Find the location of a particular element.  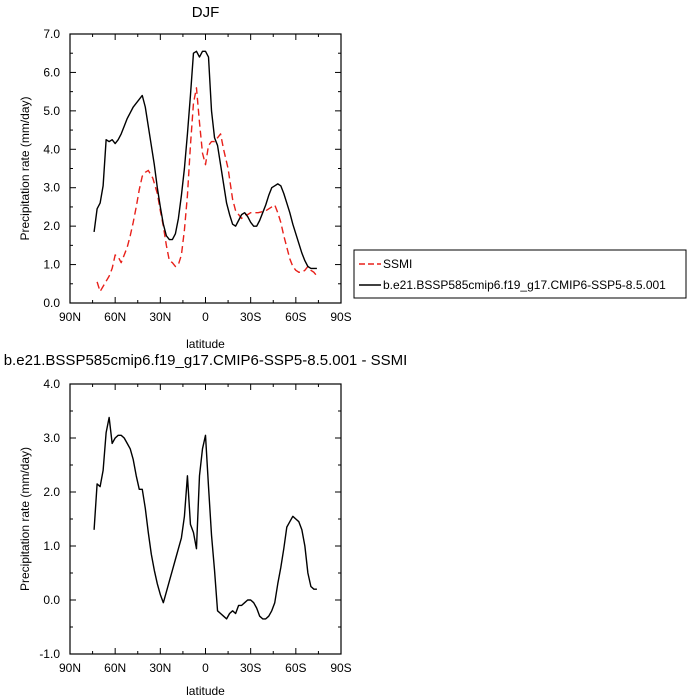

y-tick-label: 6.0 is located at coordinates (51, 72).